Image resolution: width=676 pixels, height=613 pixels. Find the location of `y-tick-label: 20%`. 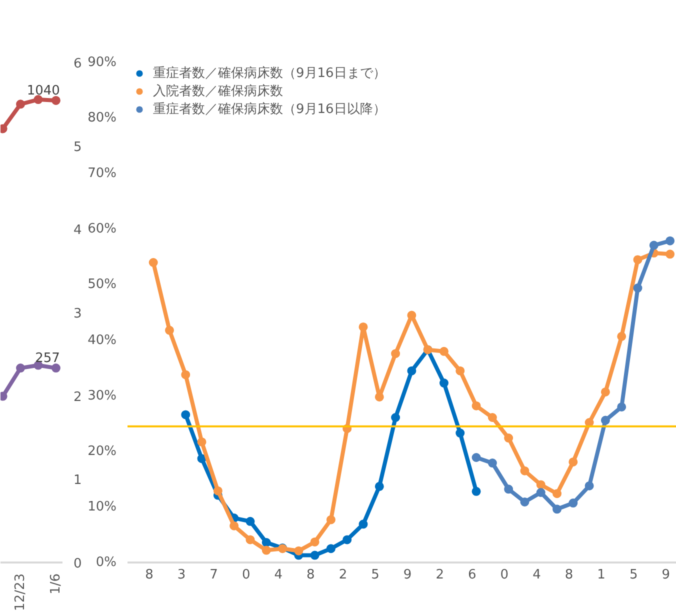

y-tick-label: 20% is located at coordinates (102, 451).